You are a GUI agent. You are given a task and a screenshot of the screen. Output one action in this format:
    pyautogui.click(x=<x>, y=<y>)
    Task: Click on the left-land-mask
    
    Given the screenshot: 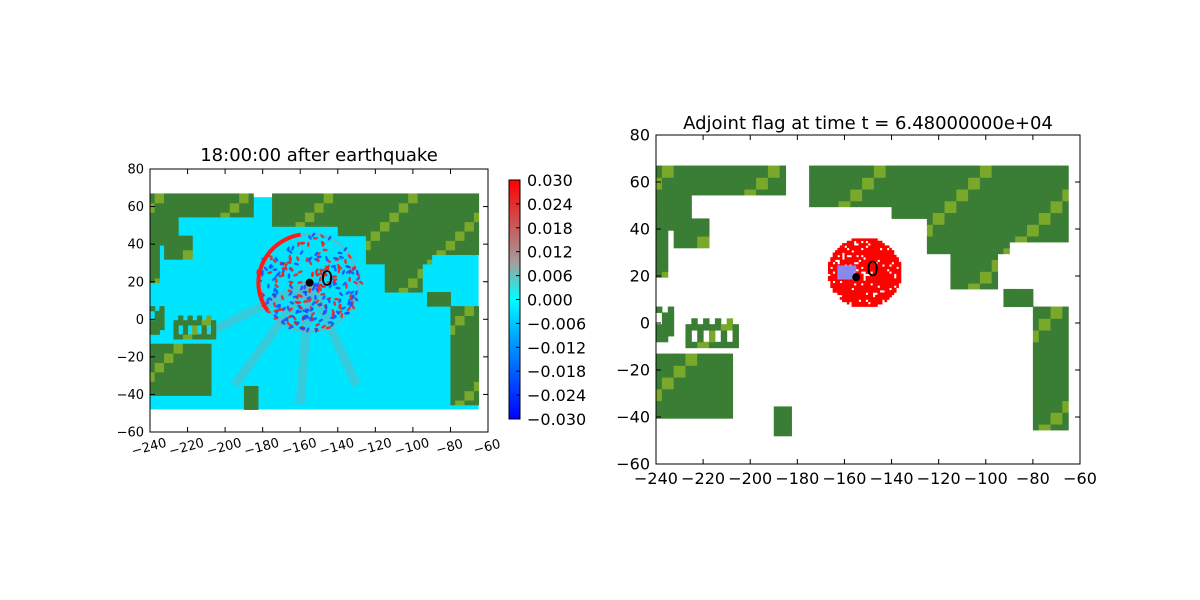 What is the action you would take?
    pyautogui.click(x=315, y=301)
    